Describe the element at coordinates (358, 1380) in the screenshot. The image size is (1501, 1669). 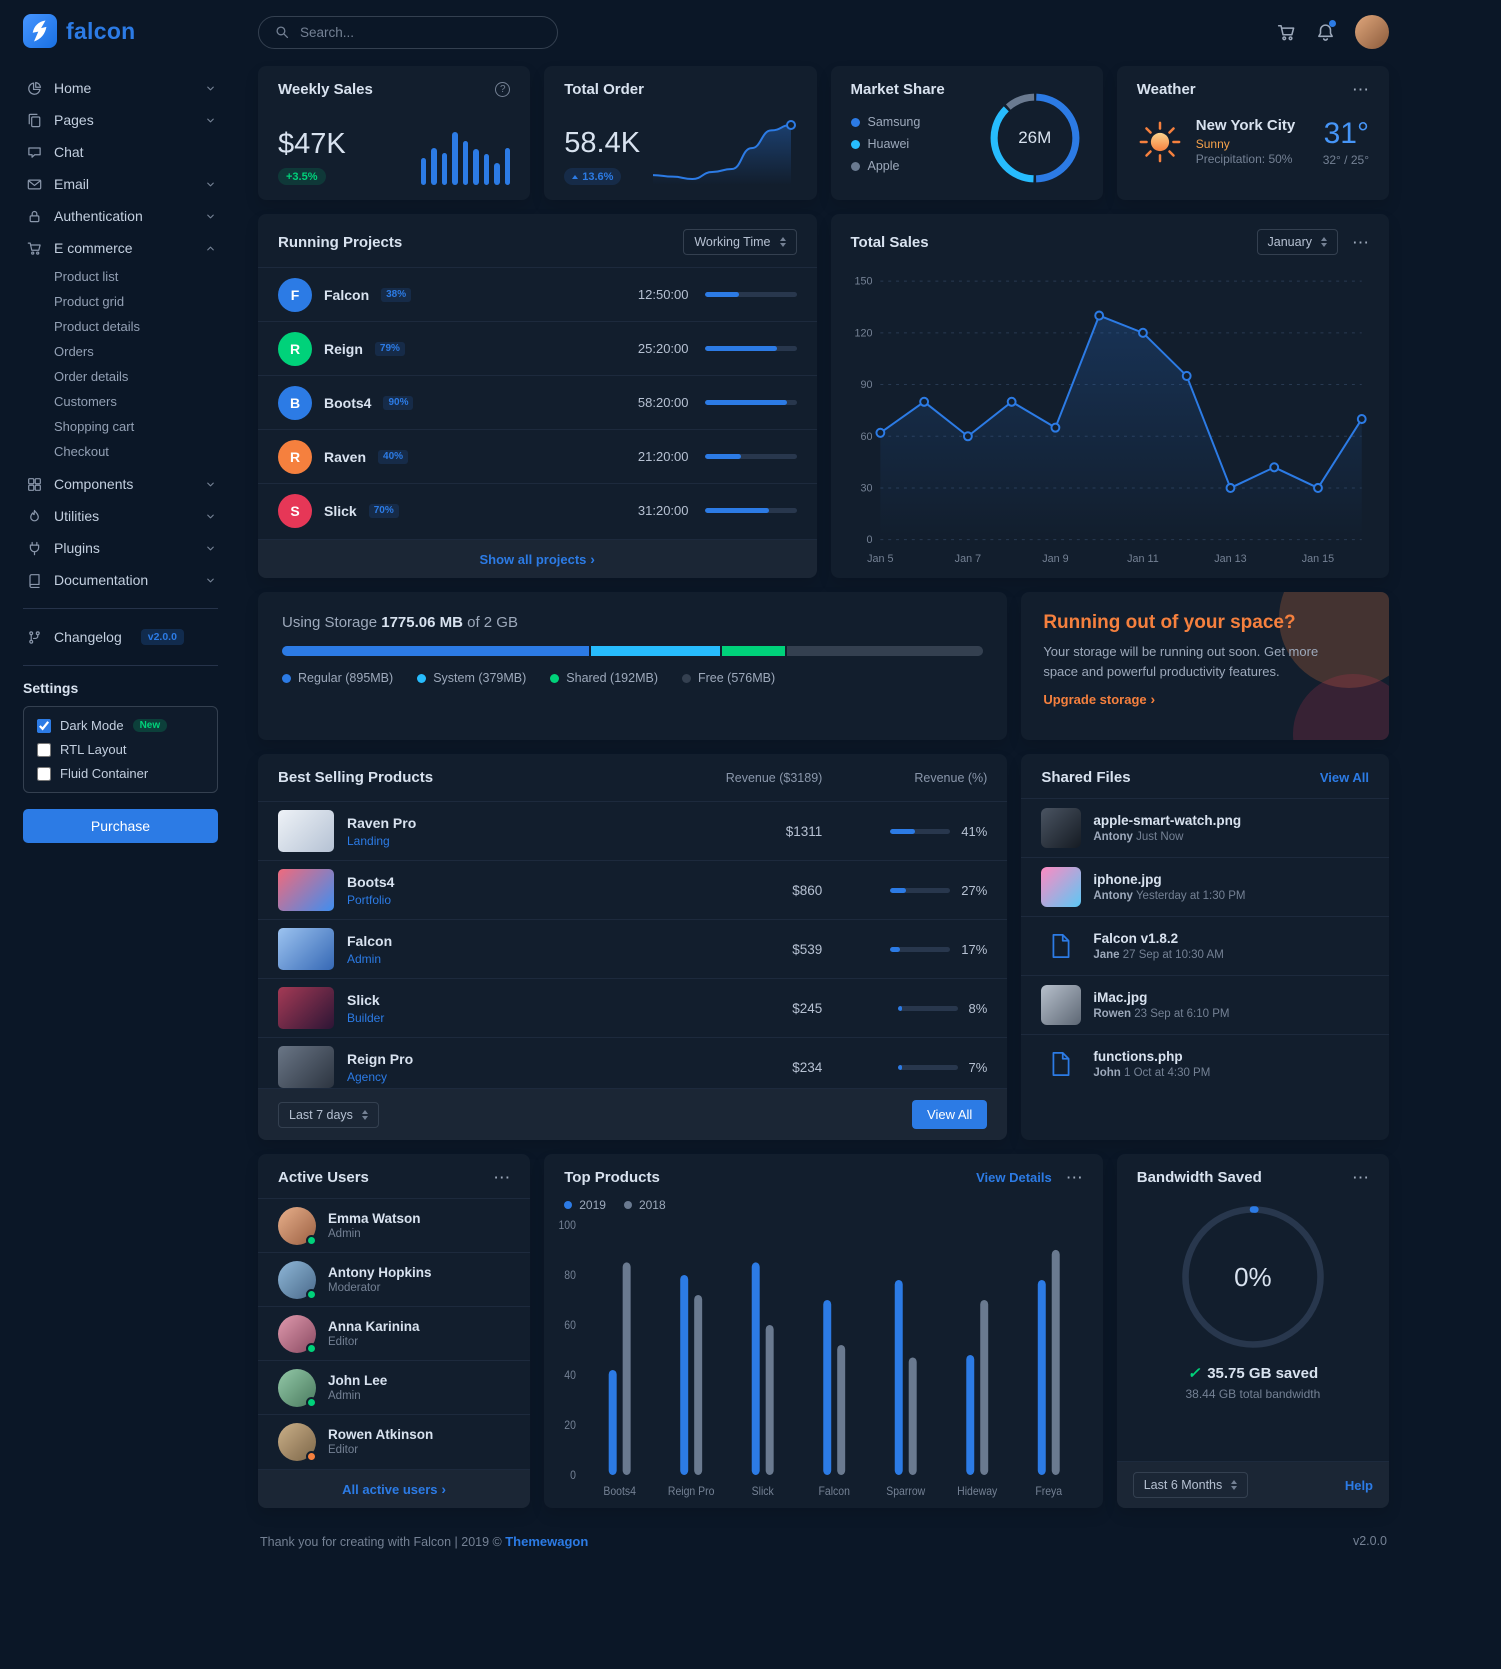
I see `user-name-link: John Lee` at that location.